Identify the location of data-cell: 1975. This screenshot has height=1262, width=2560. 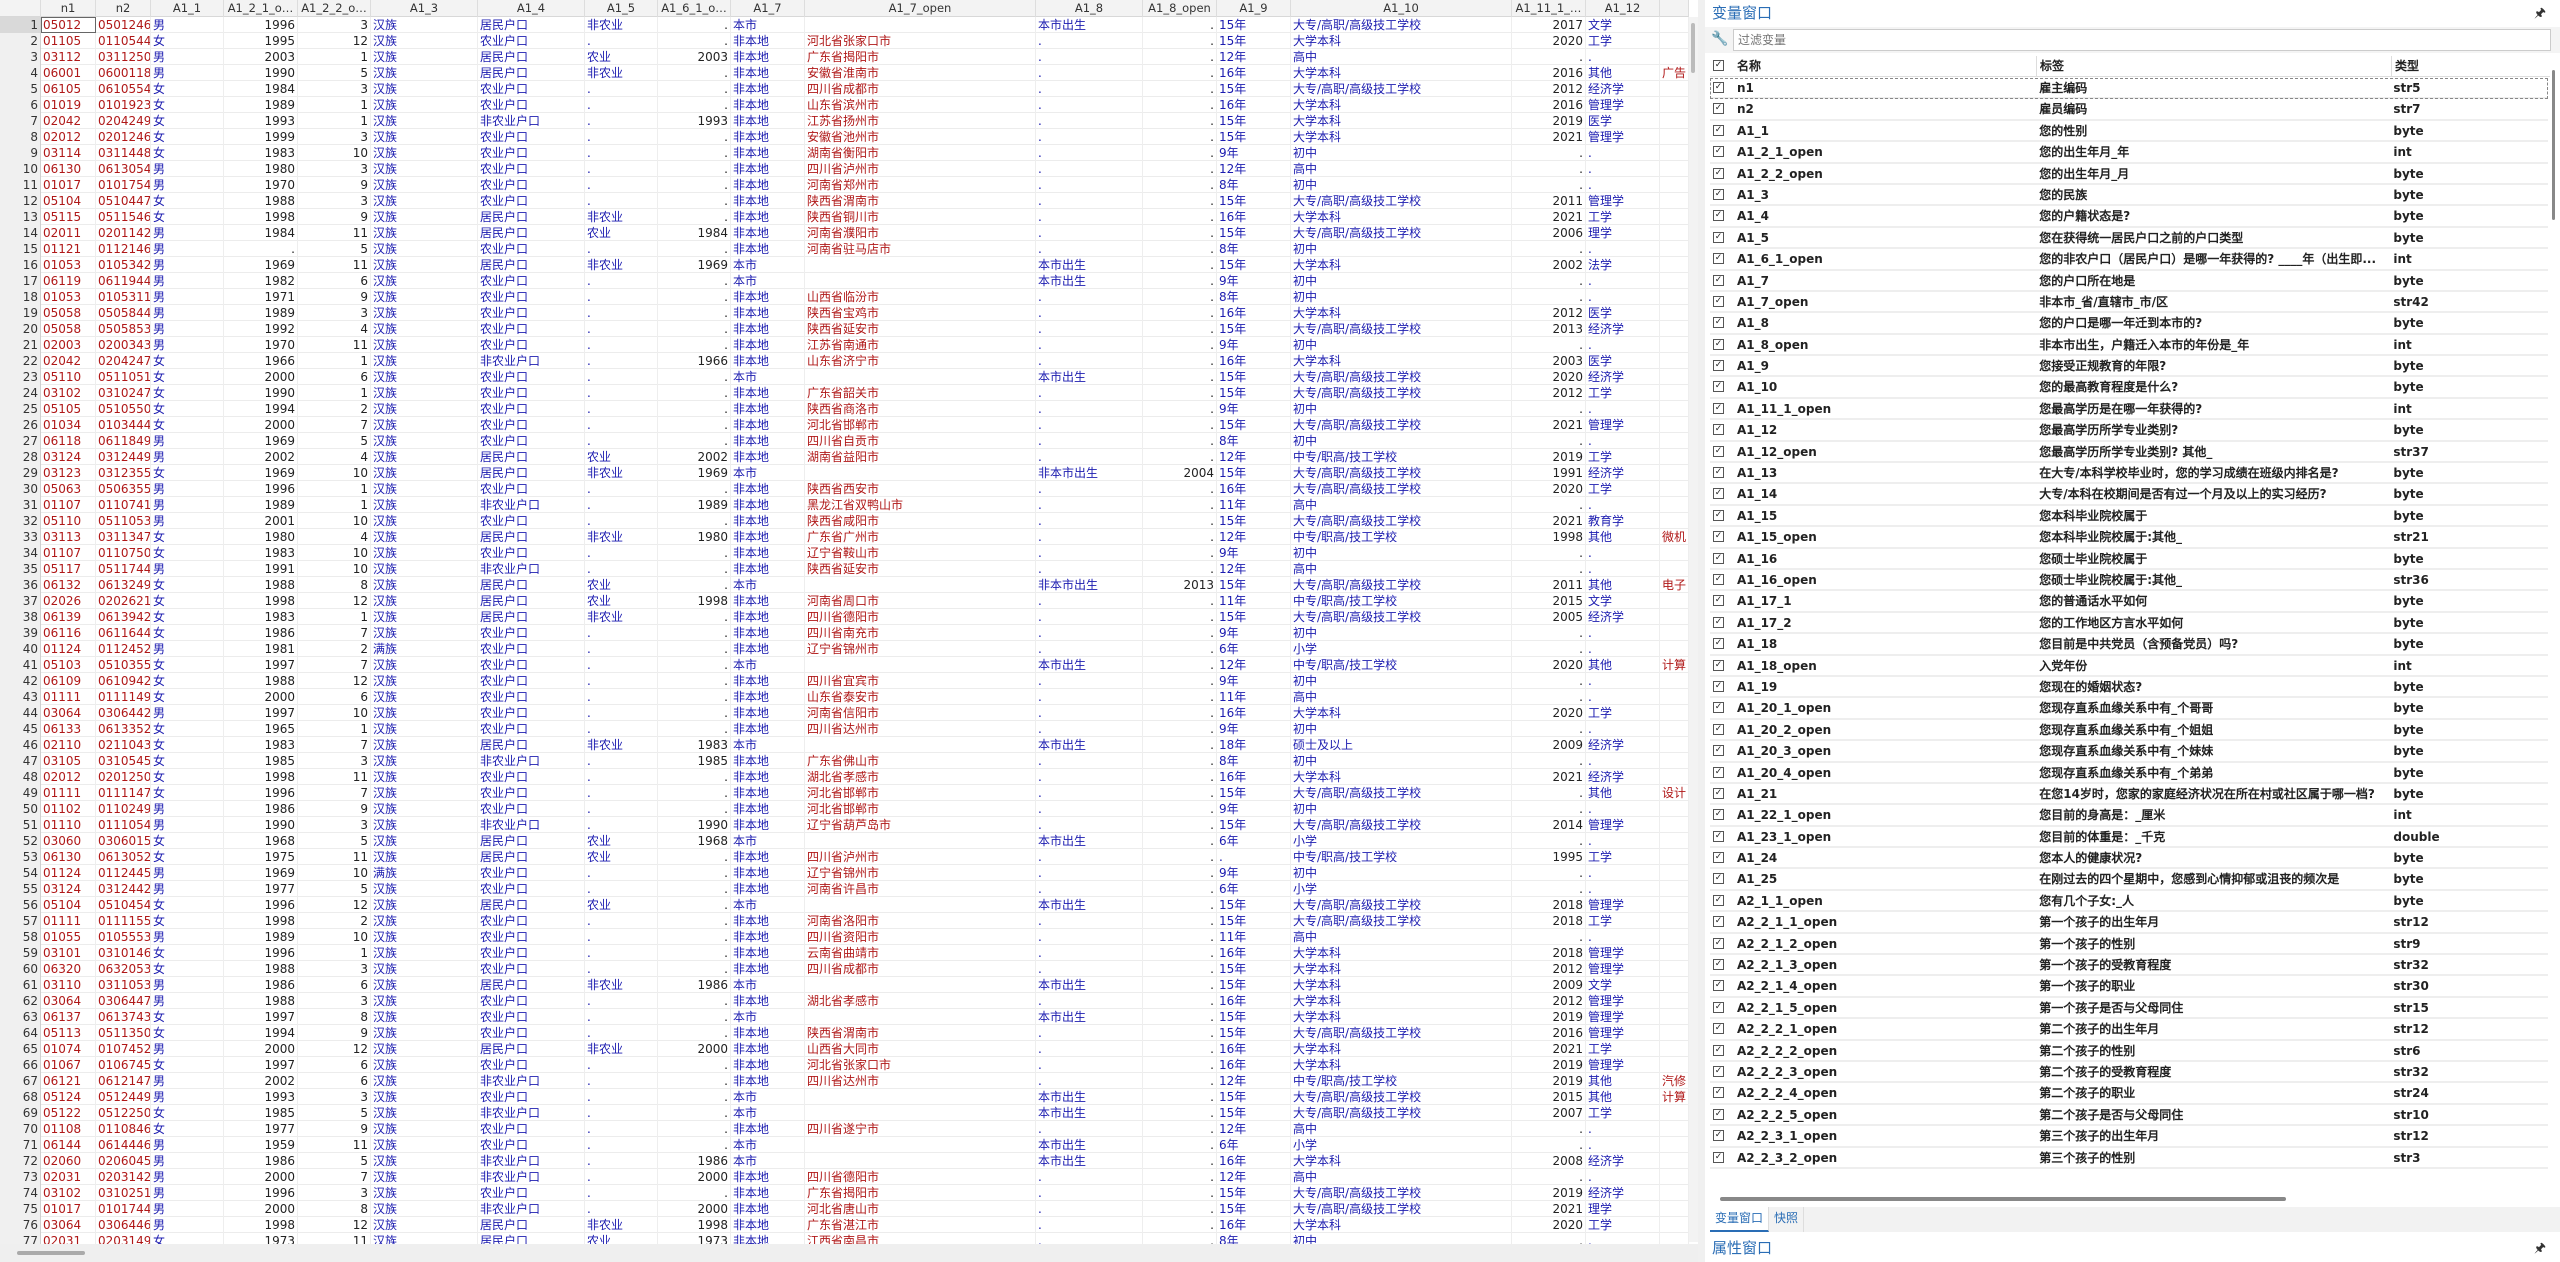
(261, 857).